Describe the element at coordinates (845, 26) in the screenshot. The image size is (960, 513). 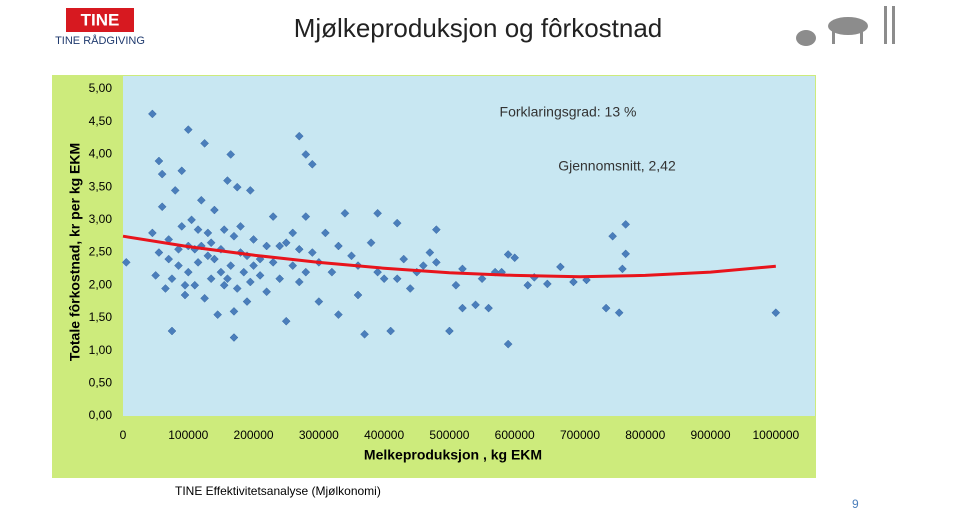
I see `icons` at that location.